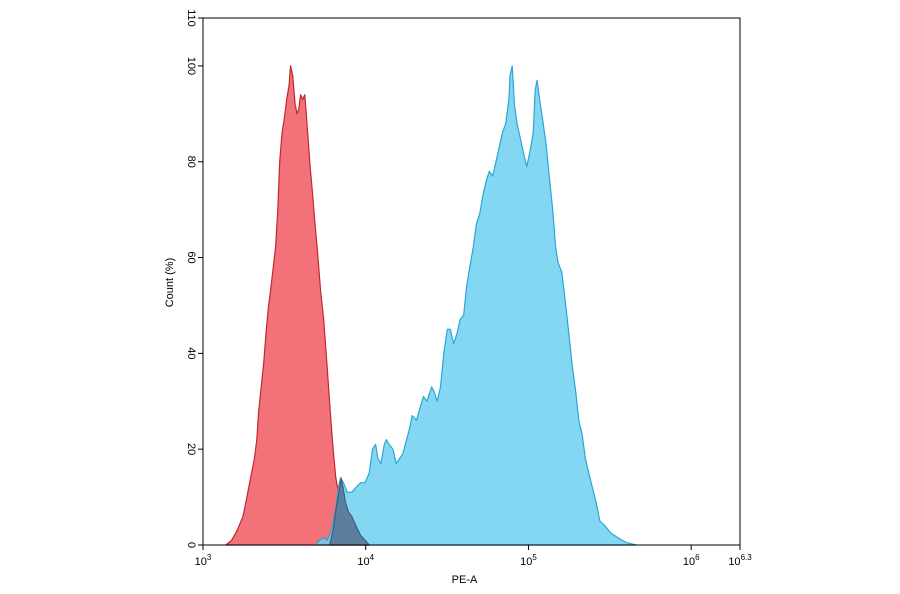 This screenshot has width=900, height=594. I want to click on y-tick-label: 100, so click(191, 66).